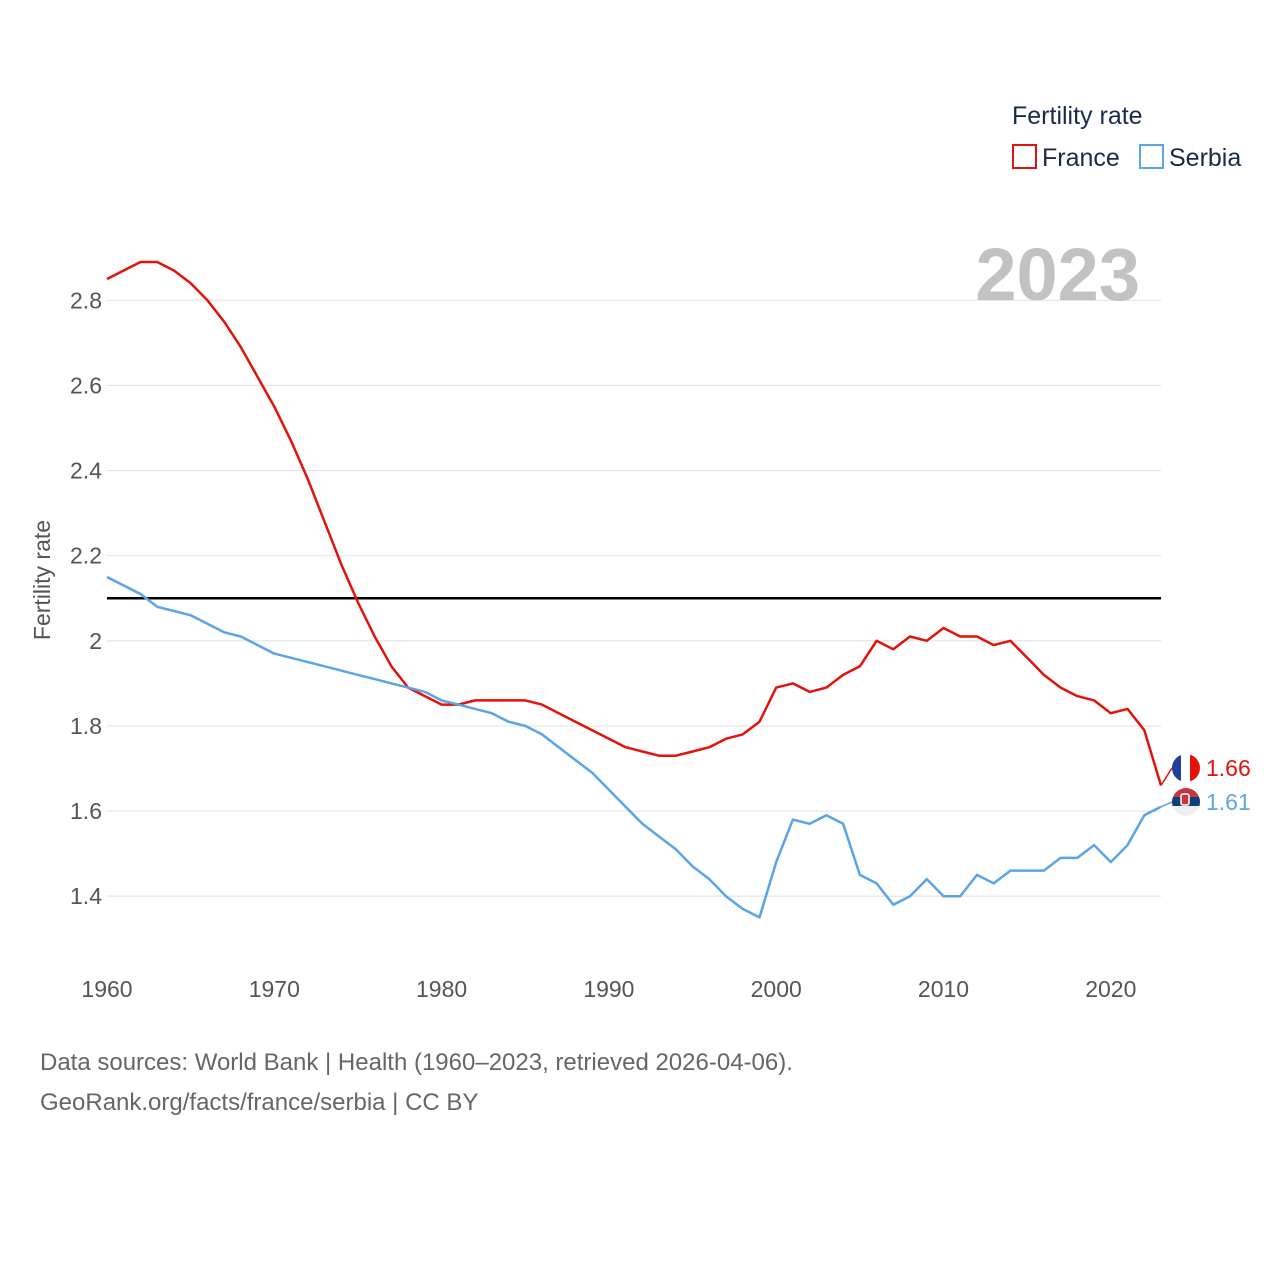 Image resolution: width=1280 pixels, height=1280 pixels. What do you see at coordinates (86, 471) in the screenshot?
I see `y-tick-label: 2.4` at bounding box center [86, 471].